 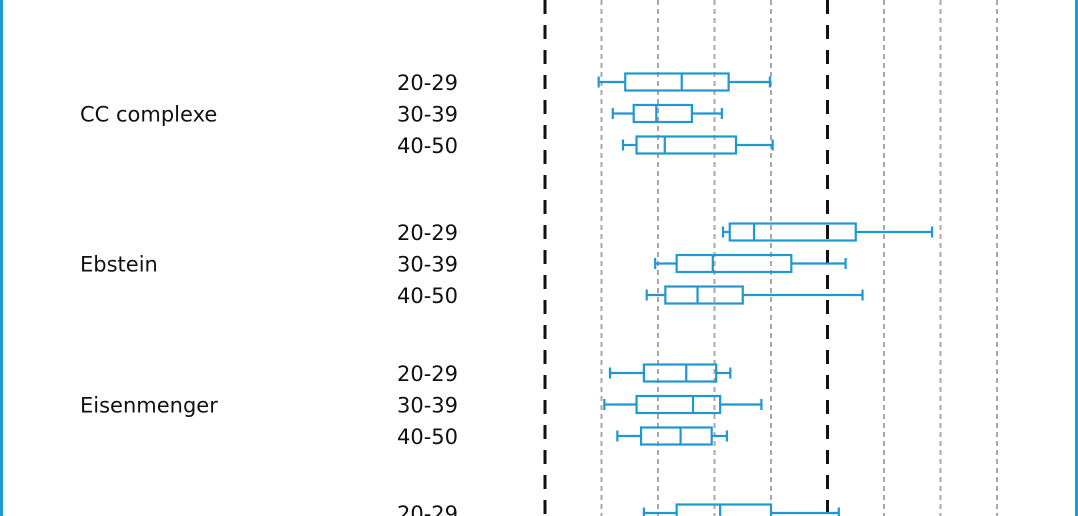 What do you see at coordinates (148, 115) in the screenshot?
I see `group-label: CC complexe` at bounding box center [148, 115].